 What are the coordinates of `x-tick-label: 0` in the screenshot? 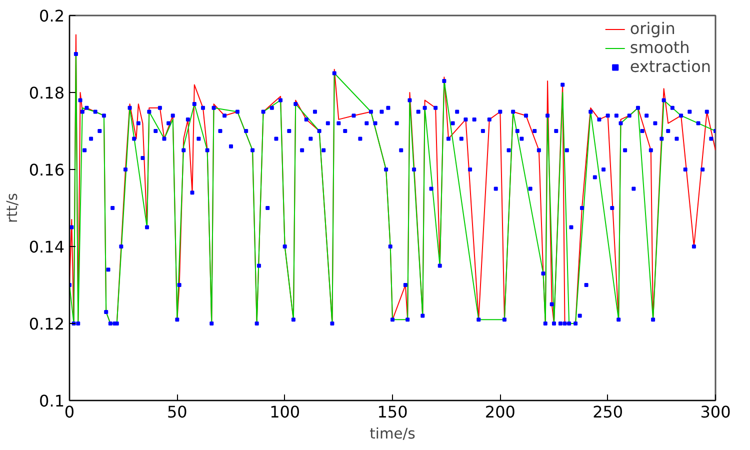 It's located at (69, 412).